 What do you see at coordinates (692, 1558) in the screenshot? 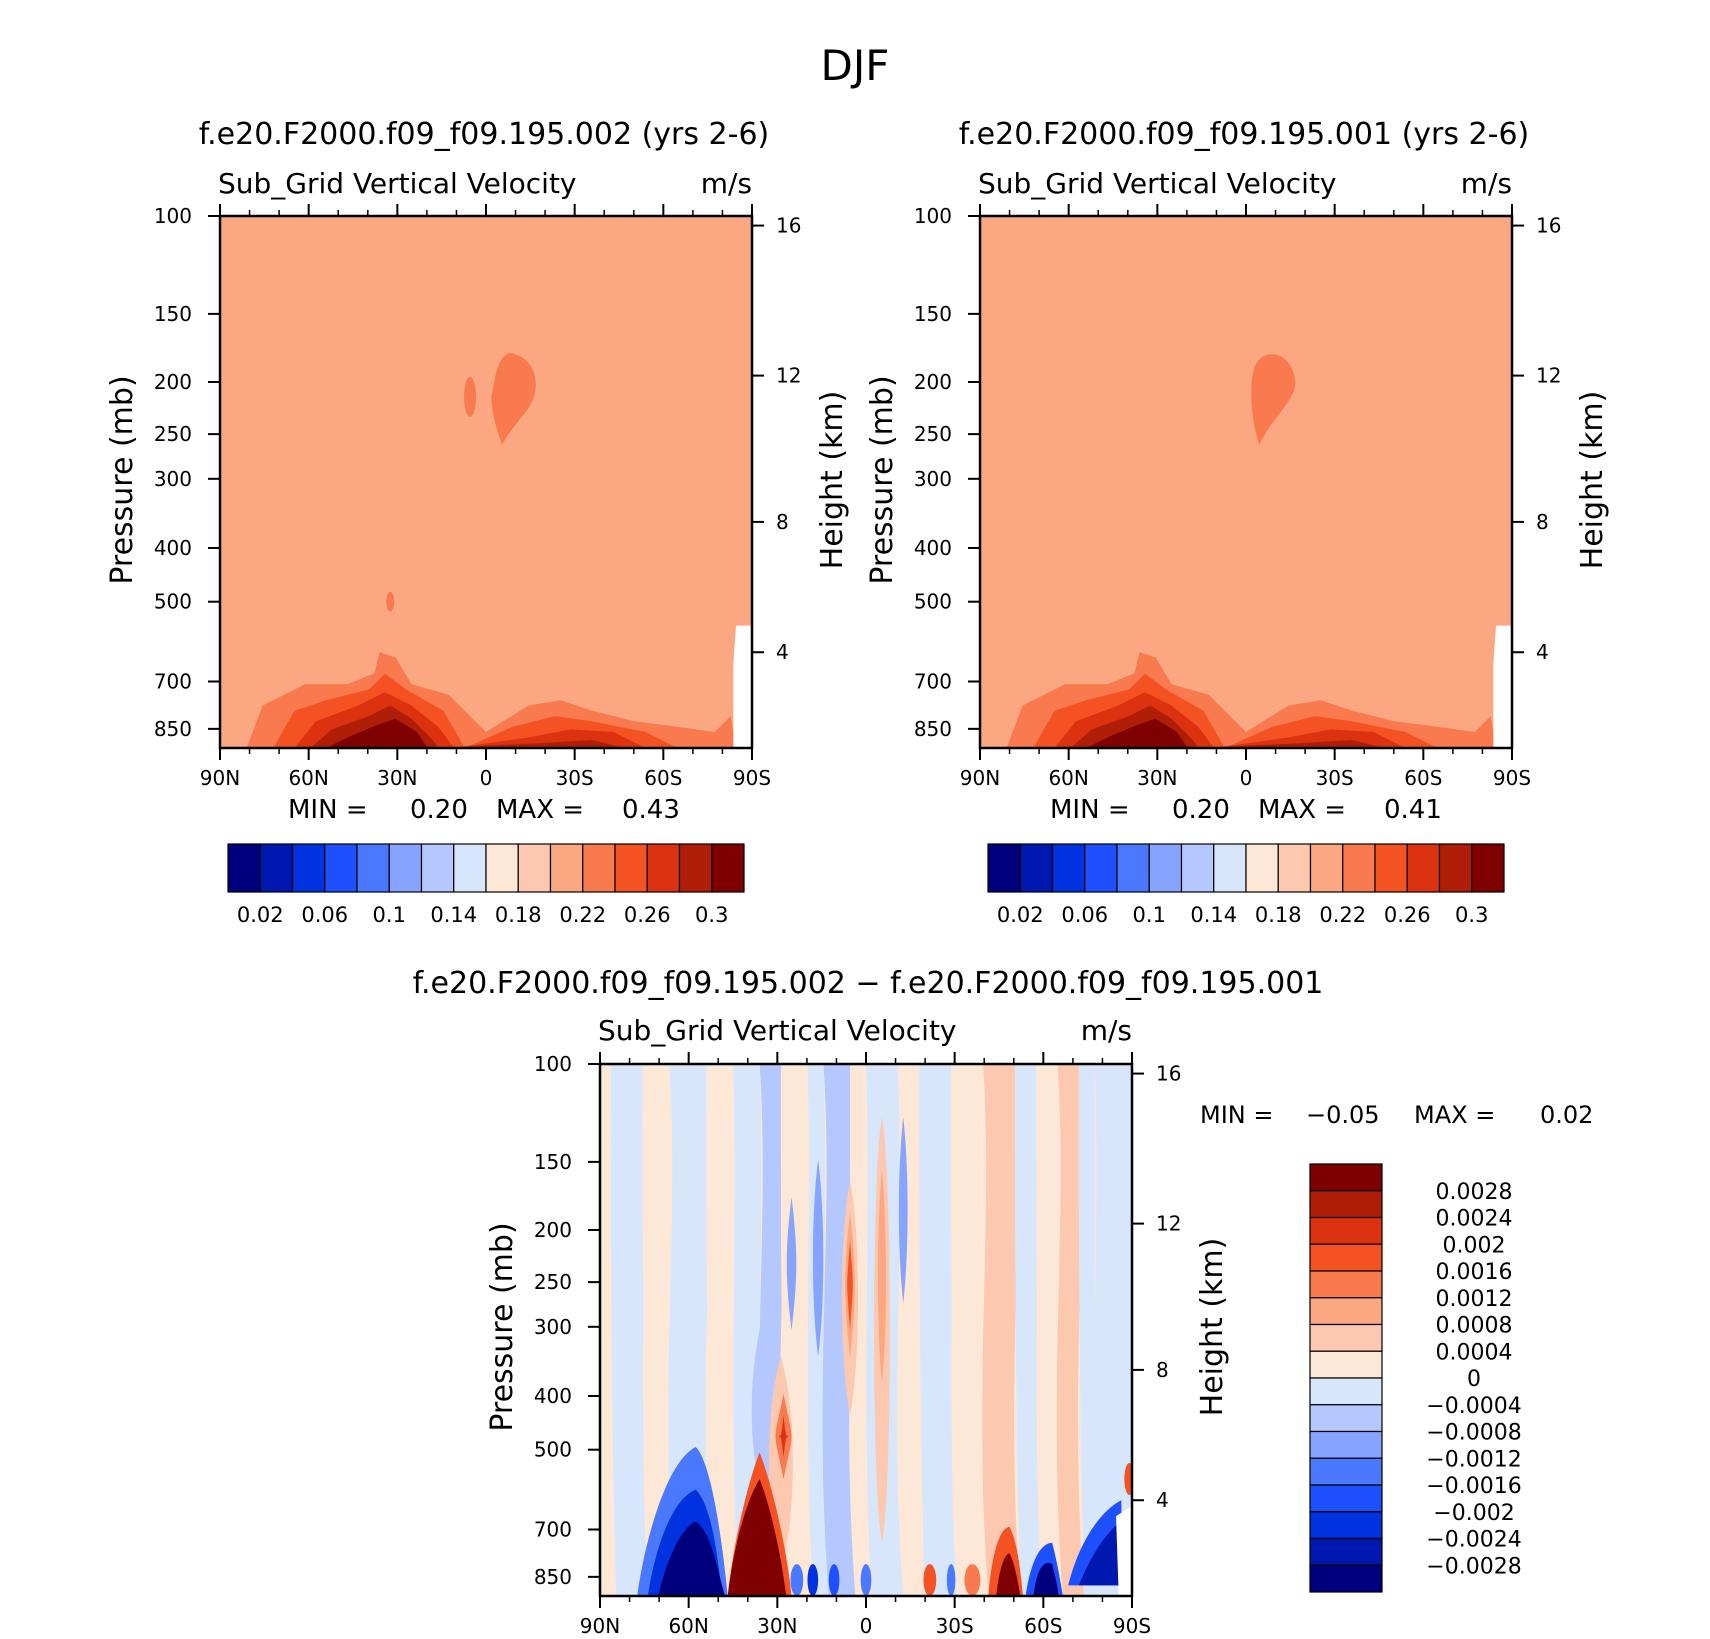
I see `contour-negative-core` at bounding box center [692, 1558].